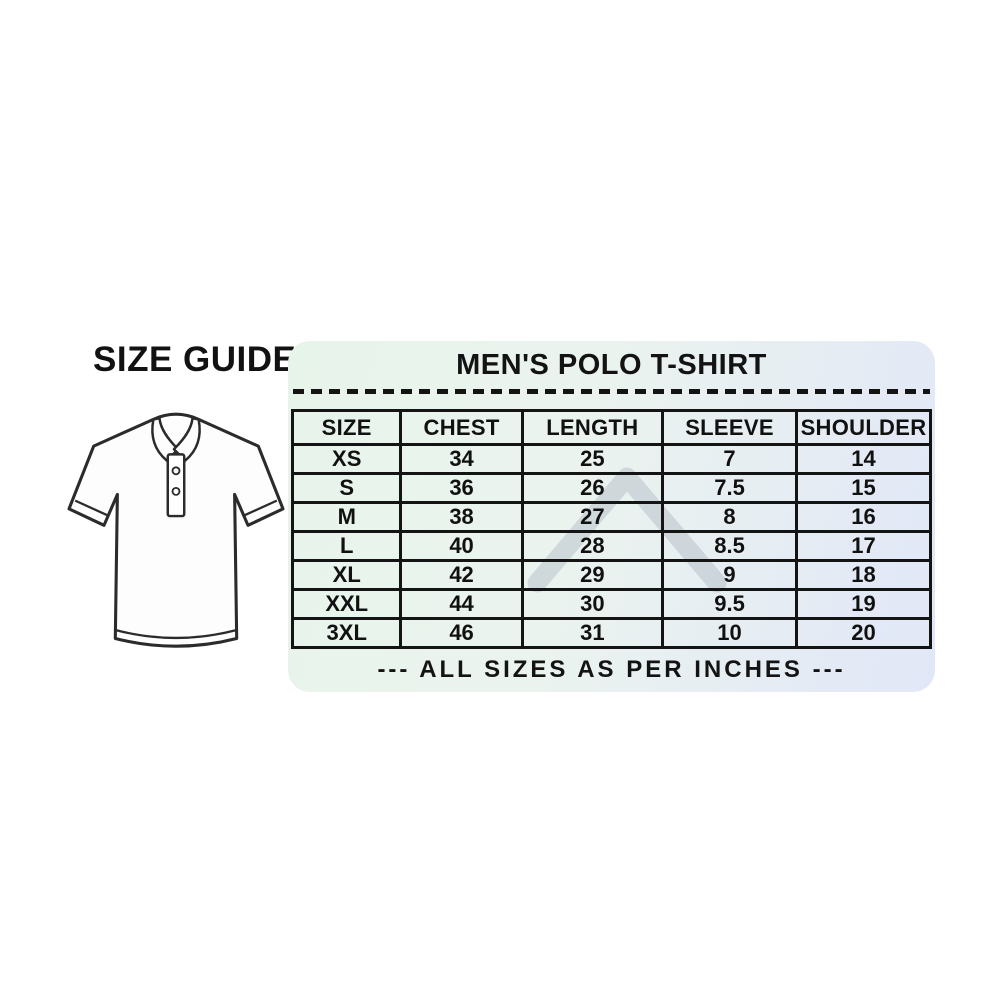 The height and width of the screenshot is (1000, 1000). What do you see at coordinates (592, 459) in the screenshot?
I see `length-cell: 25` at bounding box center [592, 459].